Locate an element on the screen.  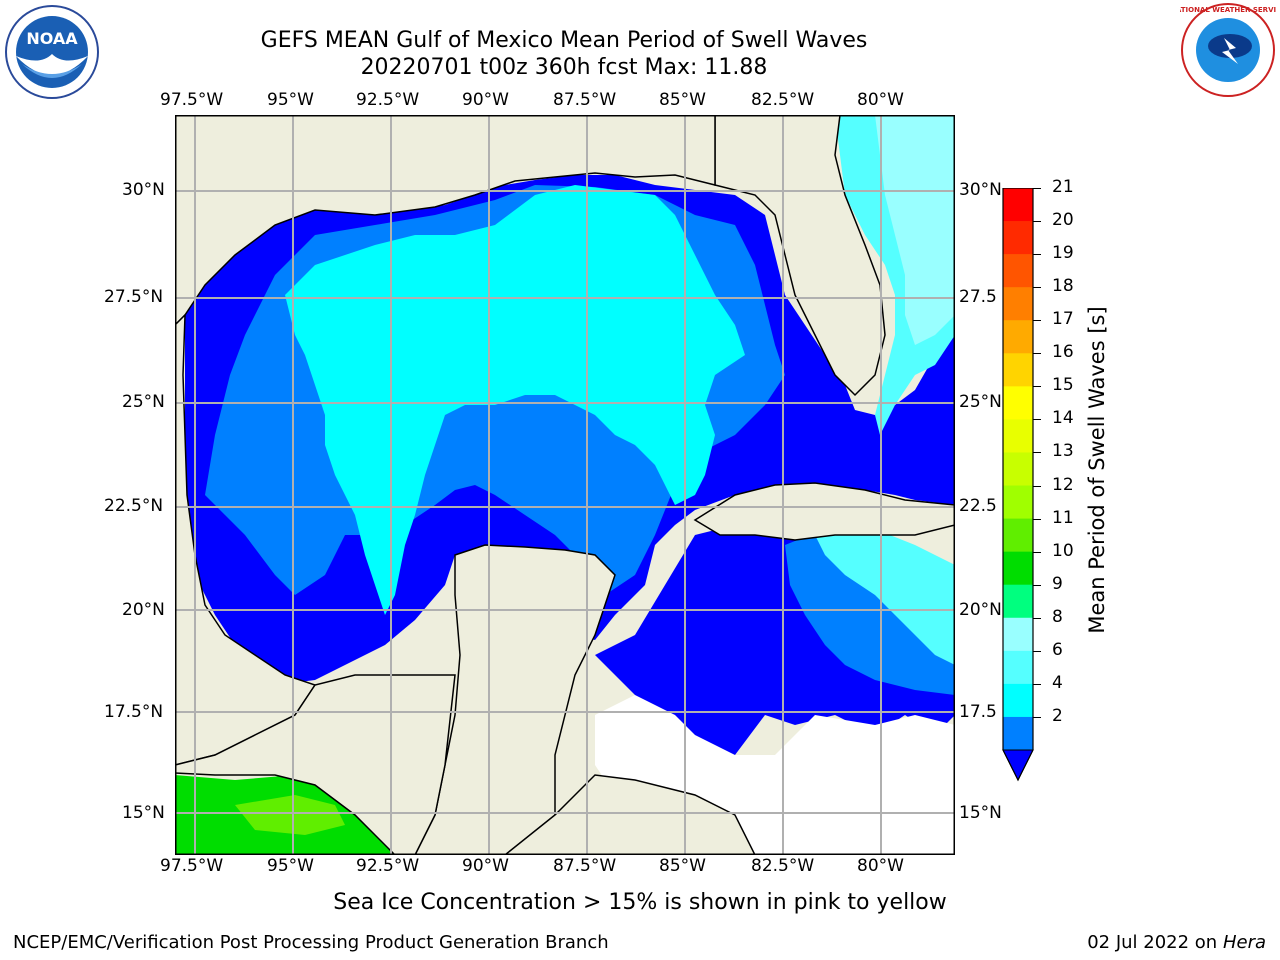
colorbar-tick-label: 12 is located at coordinates (1063, 484).